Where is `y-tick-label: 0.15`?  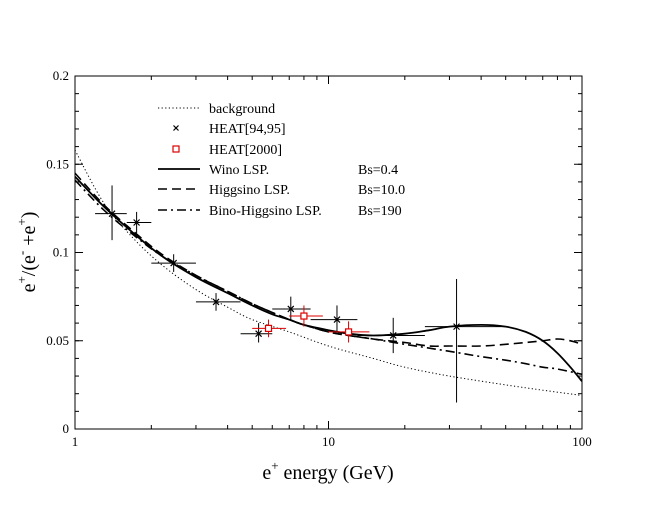 y-tick-label: 0.15 is located at coordinates (57, 163).